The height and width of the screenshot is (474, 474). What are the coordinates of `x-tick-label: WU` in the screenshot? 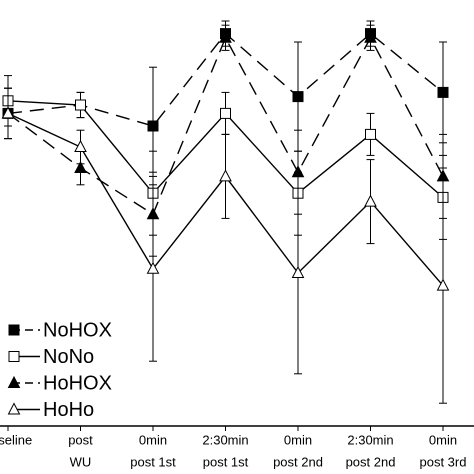 It's located at (81, 461).